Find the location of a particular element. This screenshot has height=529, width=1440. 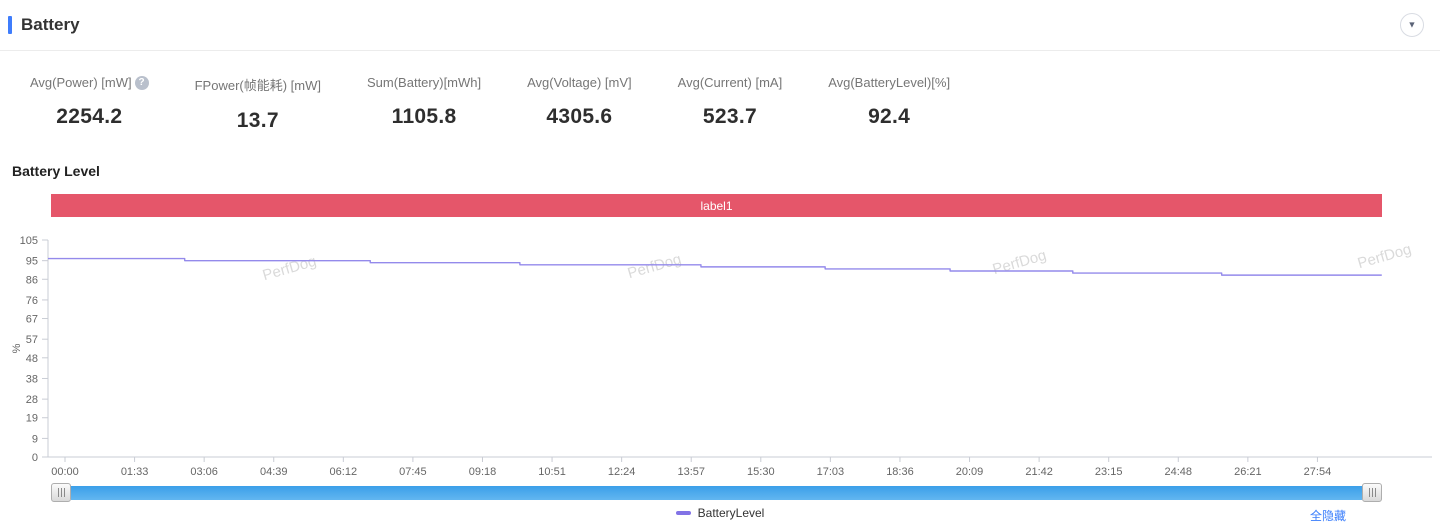

svg-text: 01:33 is located at coordinates (135, 472).